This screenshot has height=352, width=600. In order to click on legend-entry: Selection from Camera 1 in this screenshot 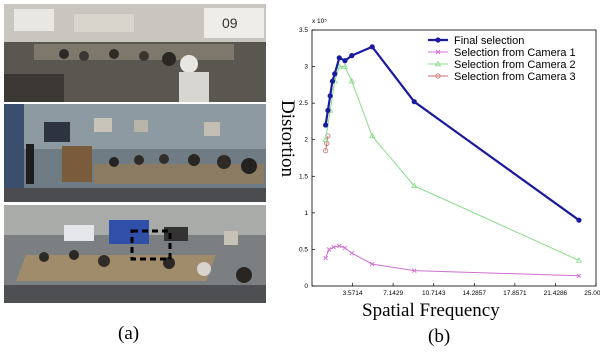, I will do `click(502, 53)`.